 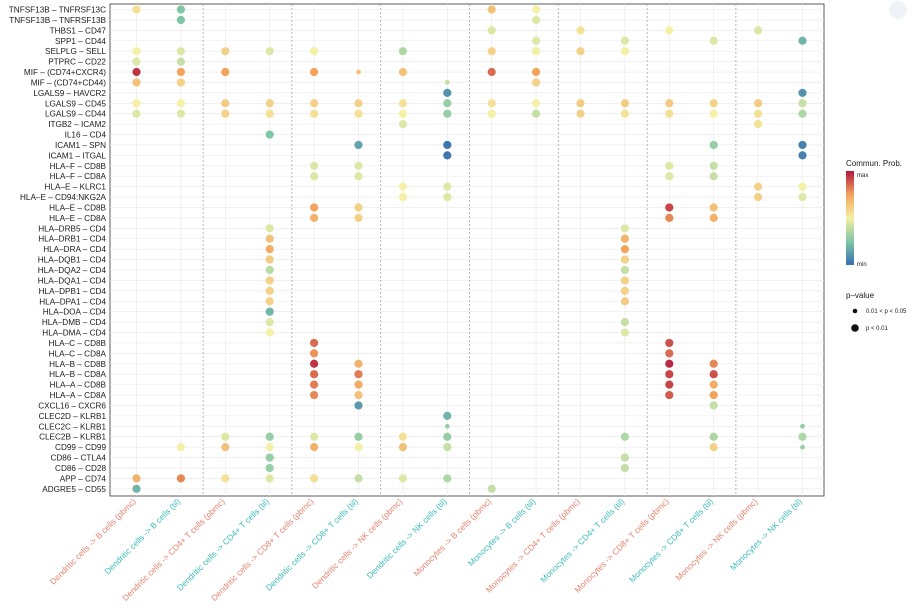 I want to click on y-tick-label: HLA–E – CD94:NKG2A, so click(x=63, y=197).